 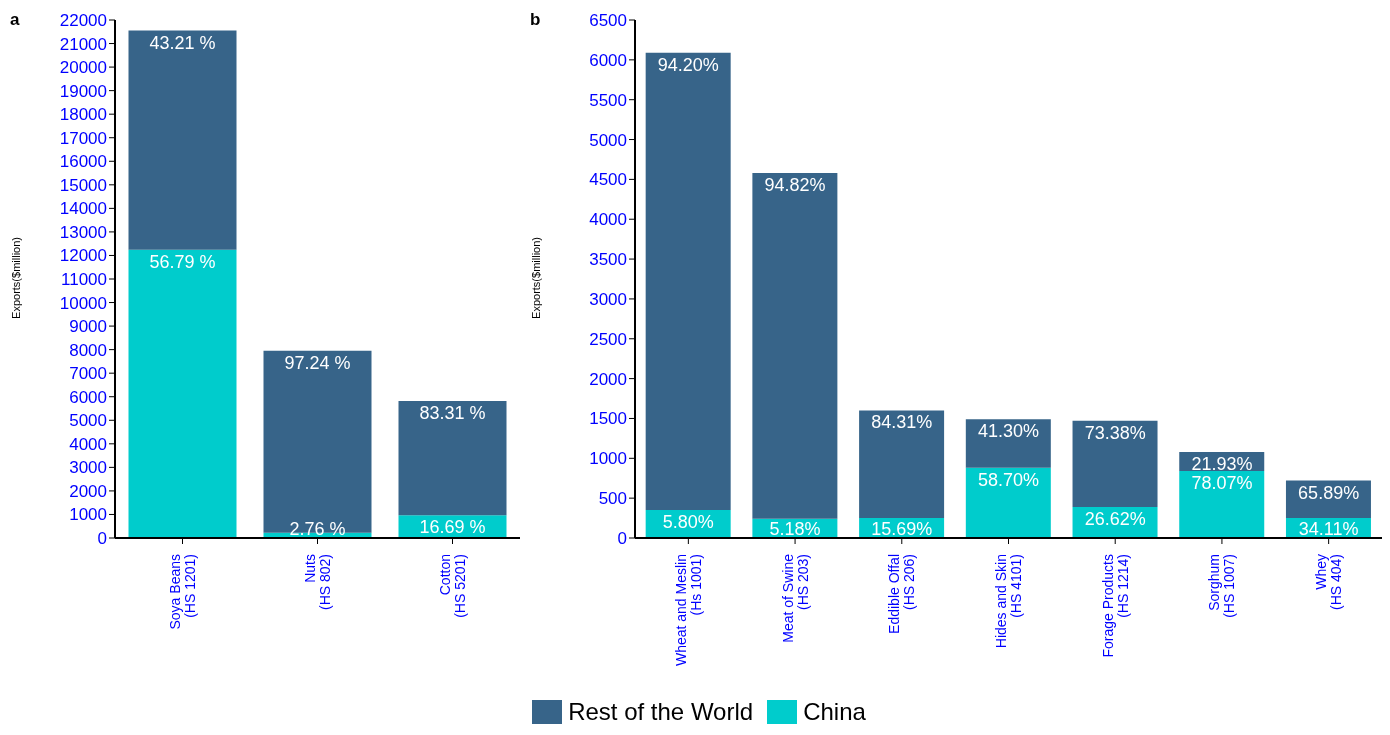 What do you see at coordinates (902, 422) in the screenshot?
I see `annotation: 84.31%` at bounding box center [902, 422].